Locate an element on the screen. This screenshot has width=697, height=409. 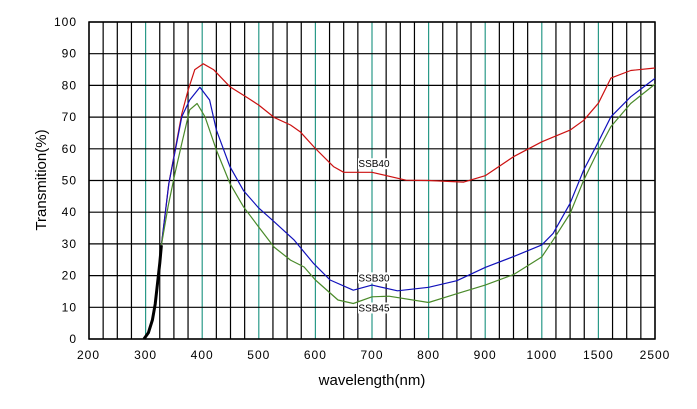
y-tick-labels: 0 10 20 30 40 50 60 70 80 90 100 is located at coordinates (65, 180).